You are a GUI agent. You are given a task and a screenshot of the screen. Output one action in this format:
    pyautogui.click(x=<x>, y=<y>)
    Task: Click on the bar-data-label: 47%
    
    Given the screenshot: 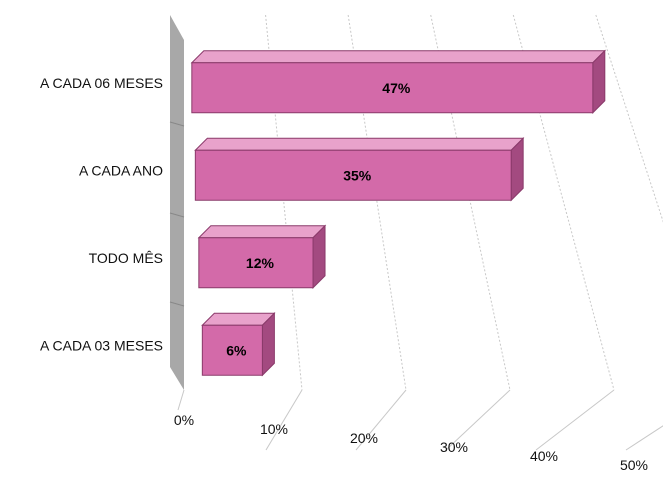 What is the action you would take?
    pyautogui.click(x=396, y=88)
    